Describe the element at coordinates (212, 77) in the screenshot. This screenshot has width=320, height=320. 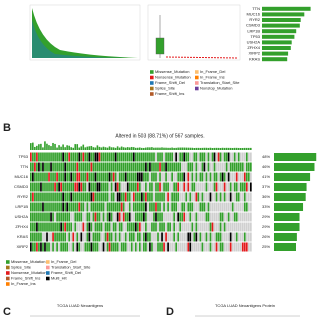
I see `legend-label: In_Frame_Ins` at that location.